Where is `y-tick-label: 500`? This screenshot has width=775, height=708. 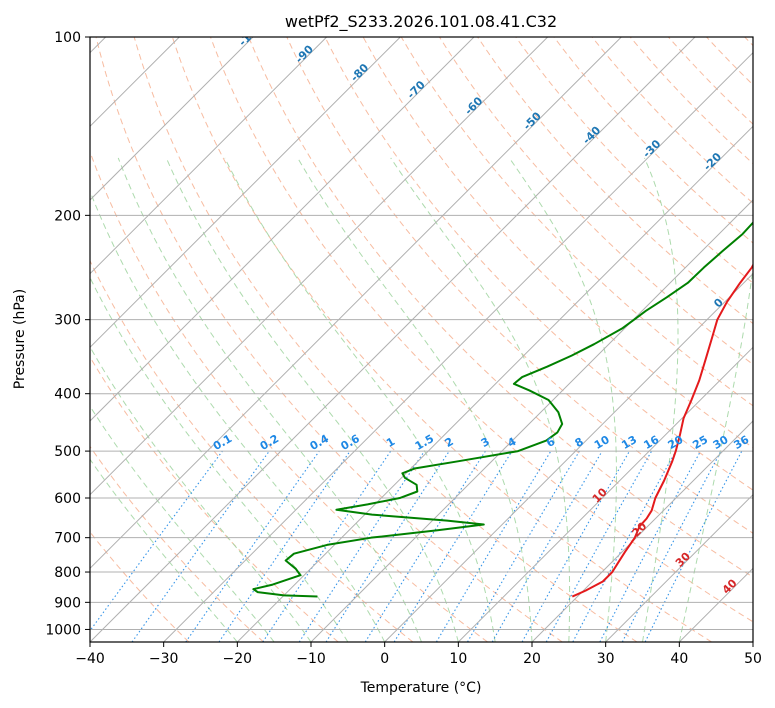
y-tick-label: 500 is located at coordinates (67, 452).